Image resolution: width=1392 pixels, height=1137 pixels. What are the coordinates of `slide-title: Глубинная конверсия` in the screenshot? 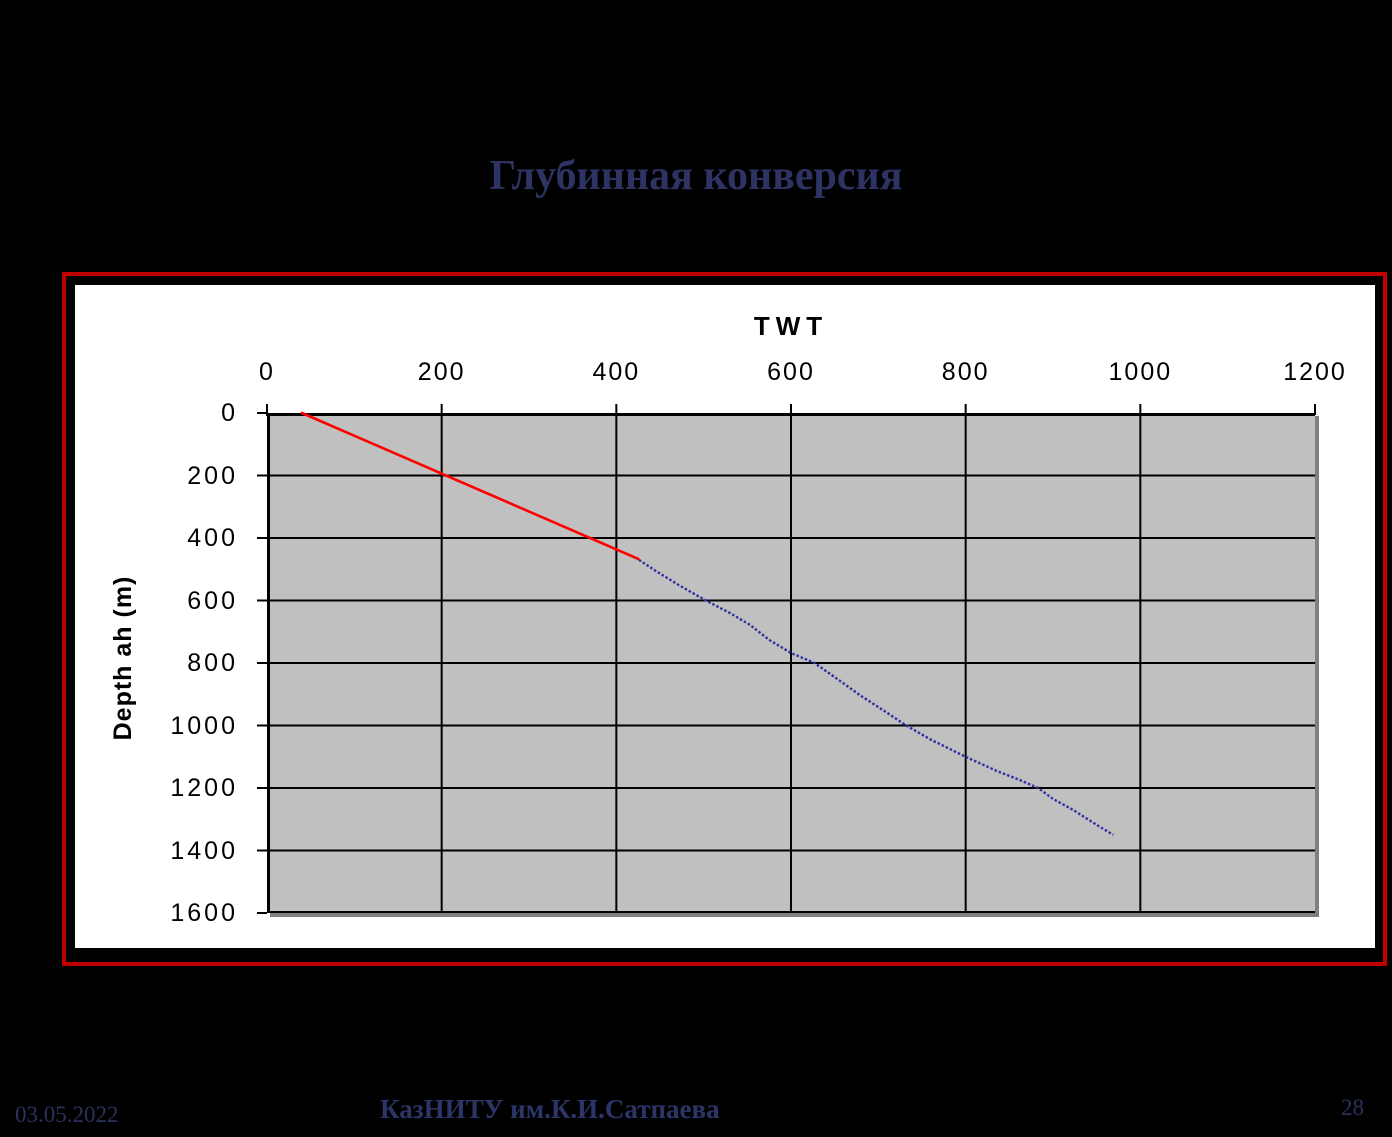 It's located at (696, 176).